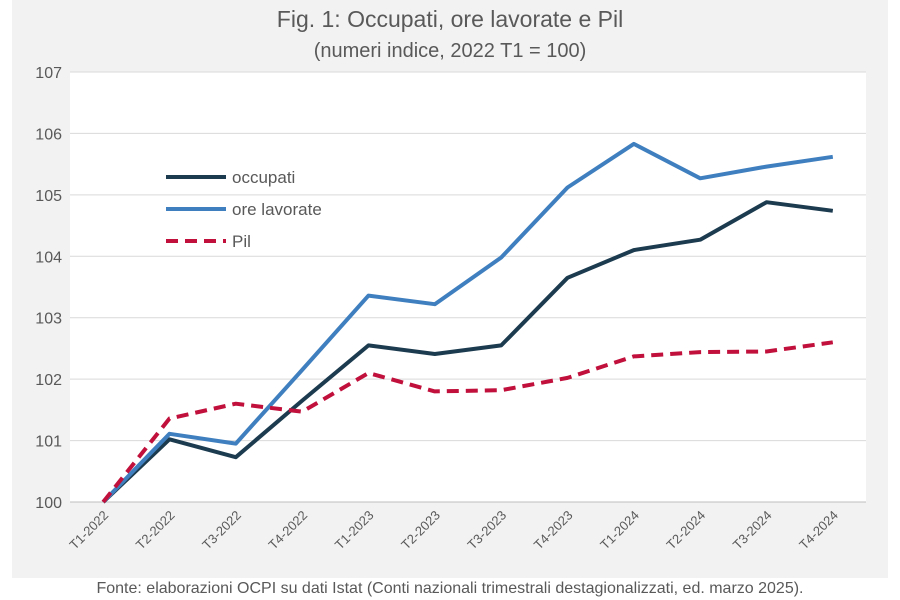  What do you see at coordinates (48, 442) in the screenshot?
I see `y-tick-label: 101` at bounding box center [48, 442].